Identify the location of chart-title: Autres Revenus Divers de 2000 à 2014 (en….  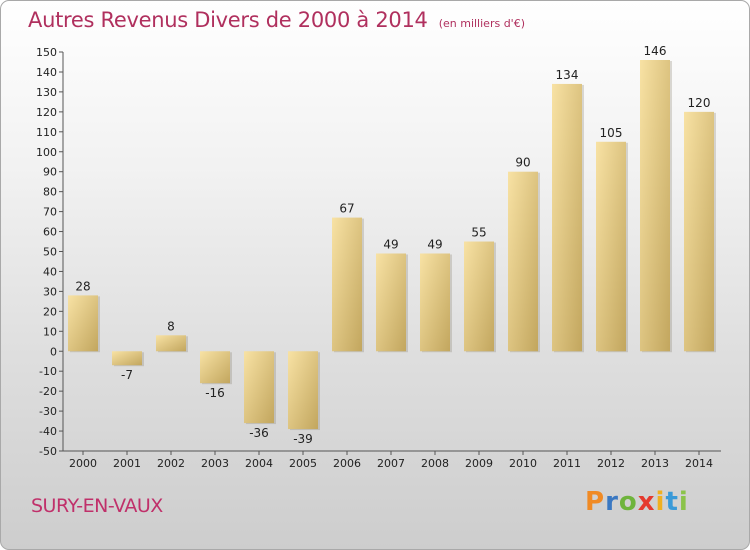
(276, 20).